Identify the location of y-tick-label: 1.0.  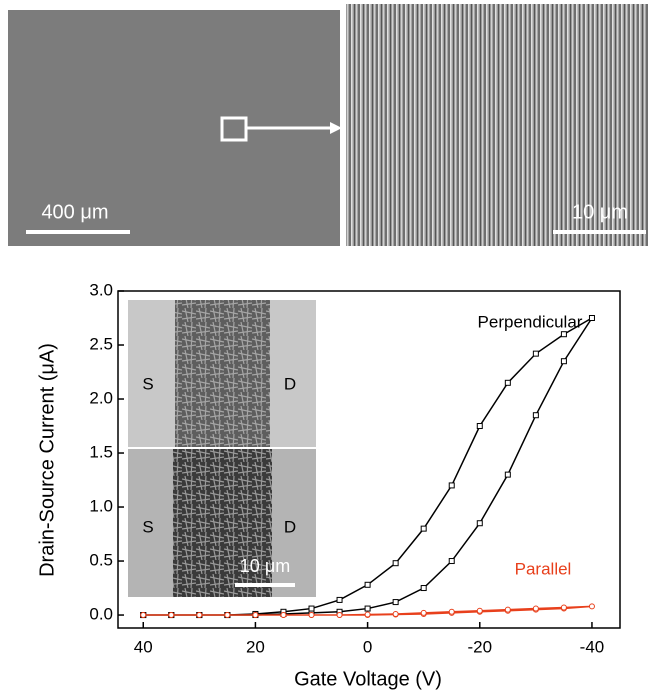
(101, 506).